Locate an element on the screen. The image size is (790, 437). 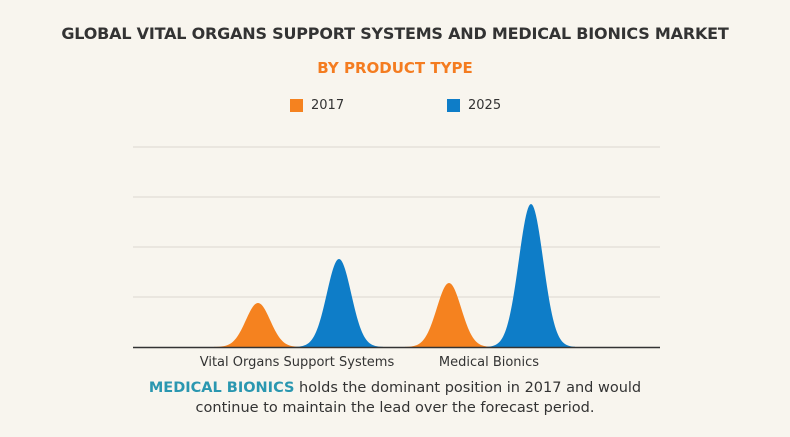
x-tick-label-medical-bionics: Medical Bionics is located at coordinates (489, 362).